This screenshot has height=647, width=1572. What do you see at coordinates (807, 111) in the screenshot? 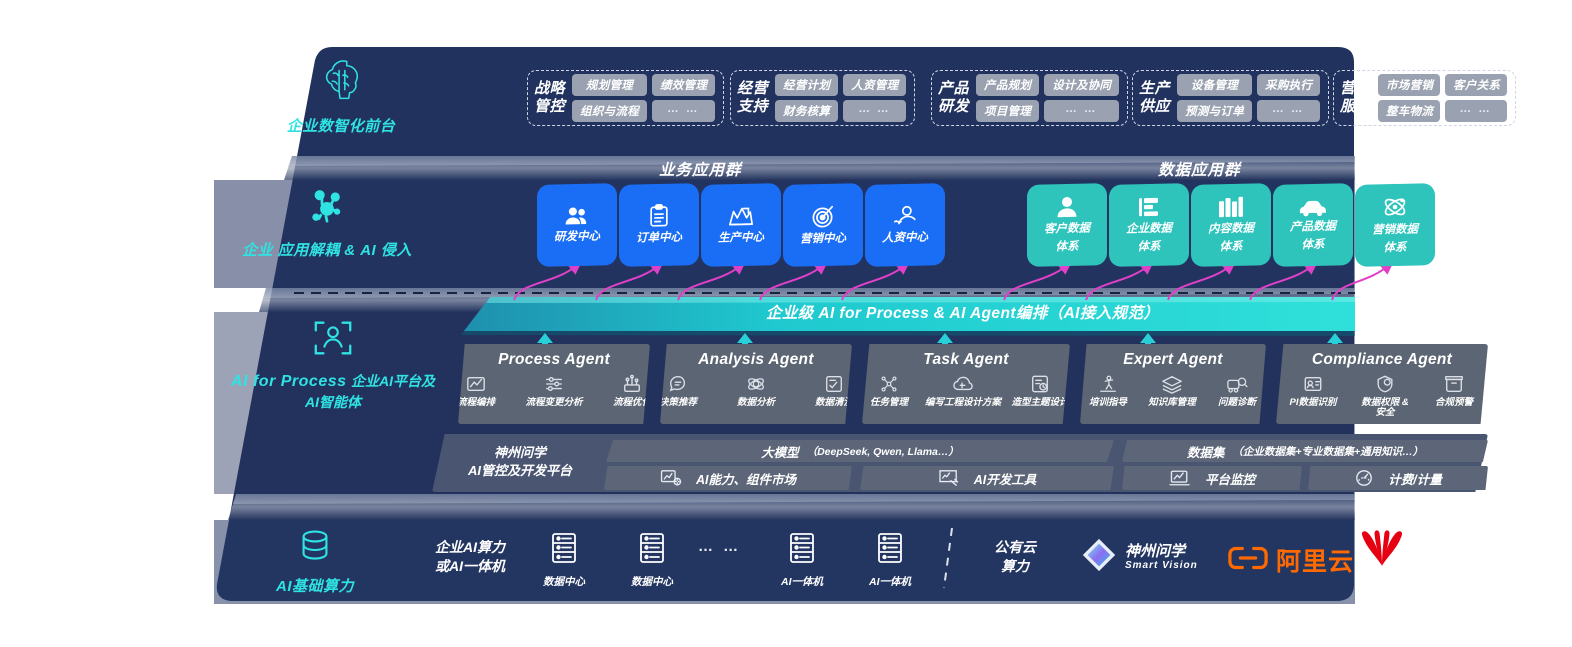
I see `chip: 财务核算` at bounding box center [807, 111].